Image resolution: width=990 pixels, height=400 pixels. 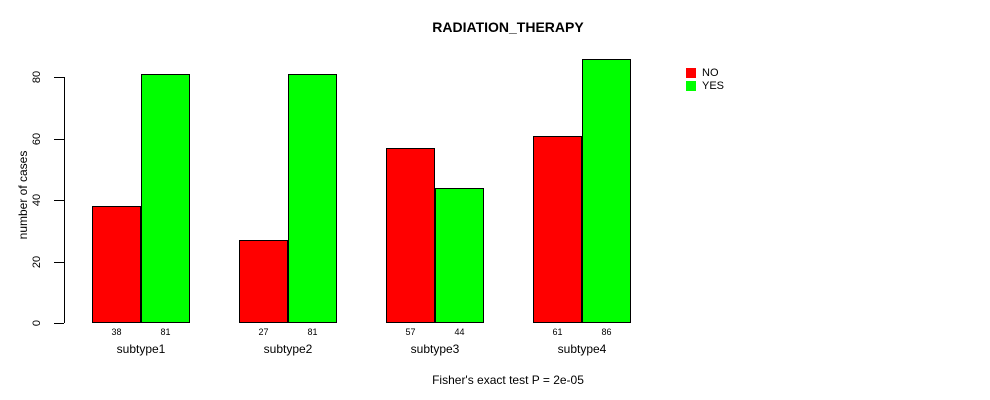 What do you see at coordinates (165, 198) in the screenshot?
I see `bar-yes-subtype1` at bounding box center [165, 198].